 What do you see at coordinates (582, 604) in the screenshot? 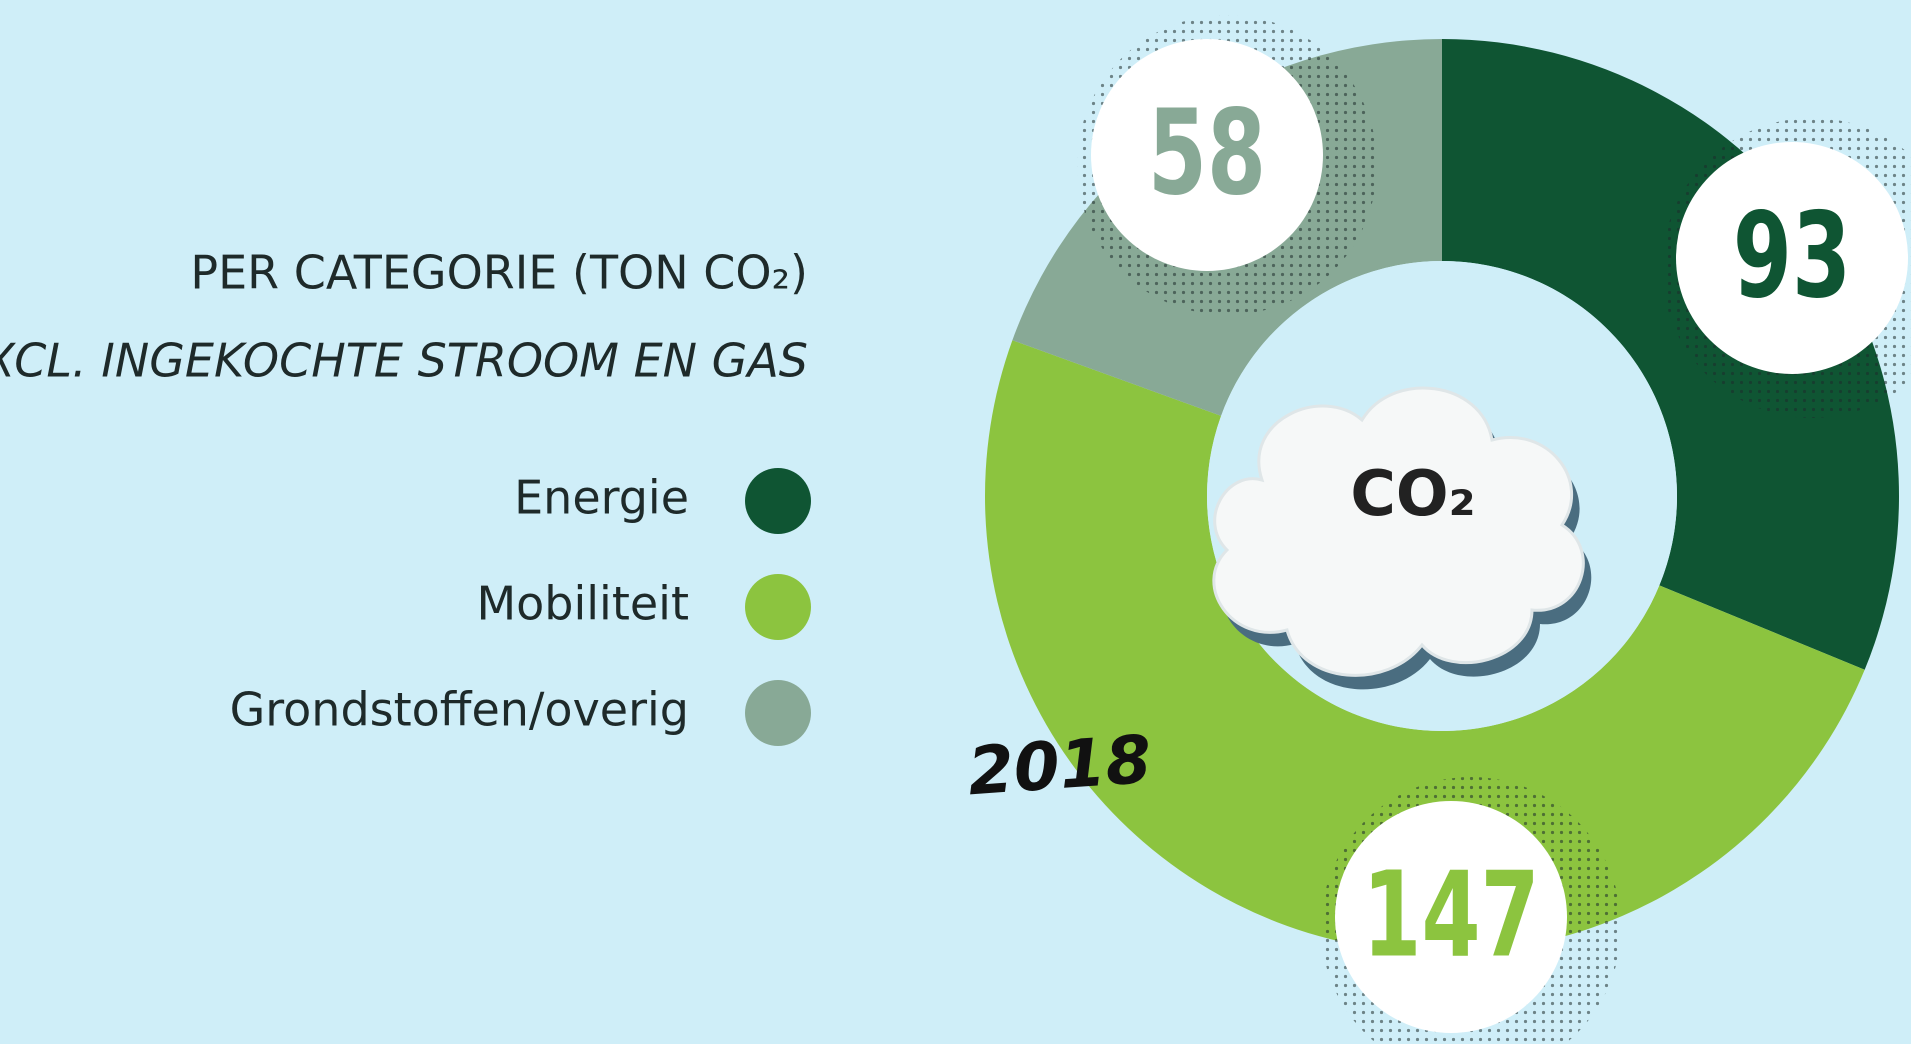
I see `legend-label: Mobiliteit` at bounding box center [582, 604].